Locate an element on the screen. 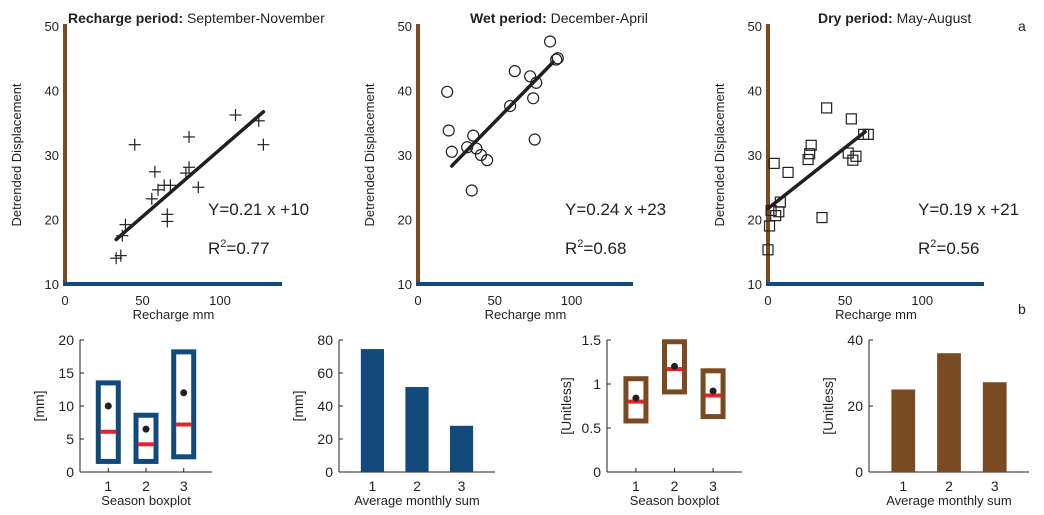 The width and height of the screenshot is (1044, 515). panel-letter-b: b is located at coordinates (1022, 309).